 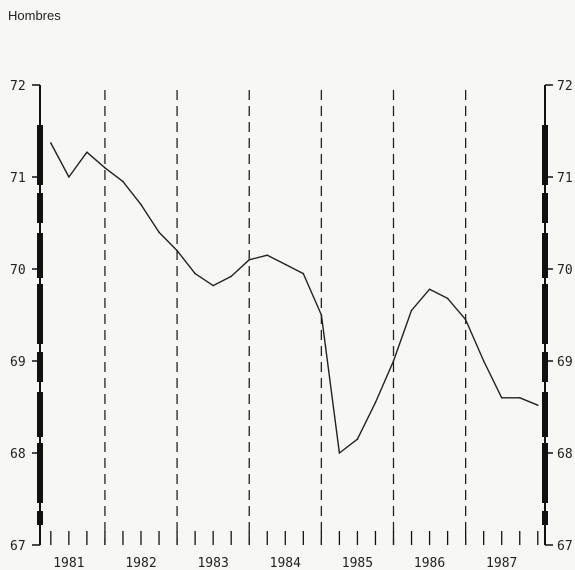 I want to click on y-tick-label-right: 67, so click(x=565, y=546).